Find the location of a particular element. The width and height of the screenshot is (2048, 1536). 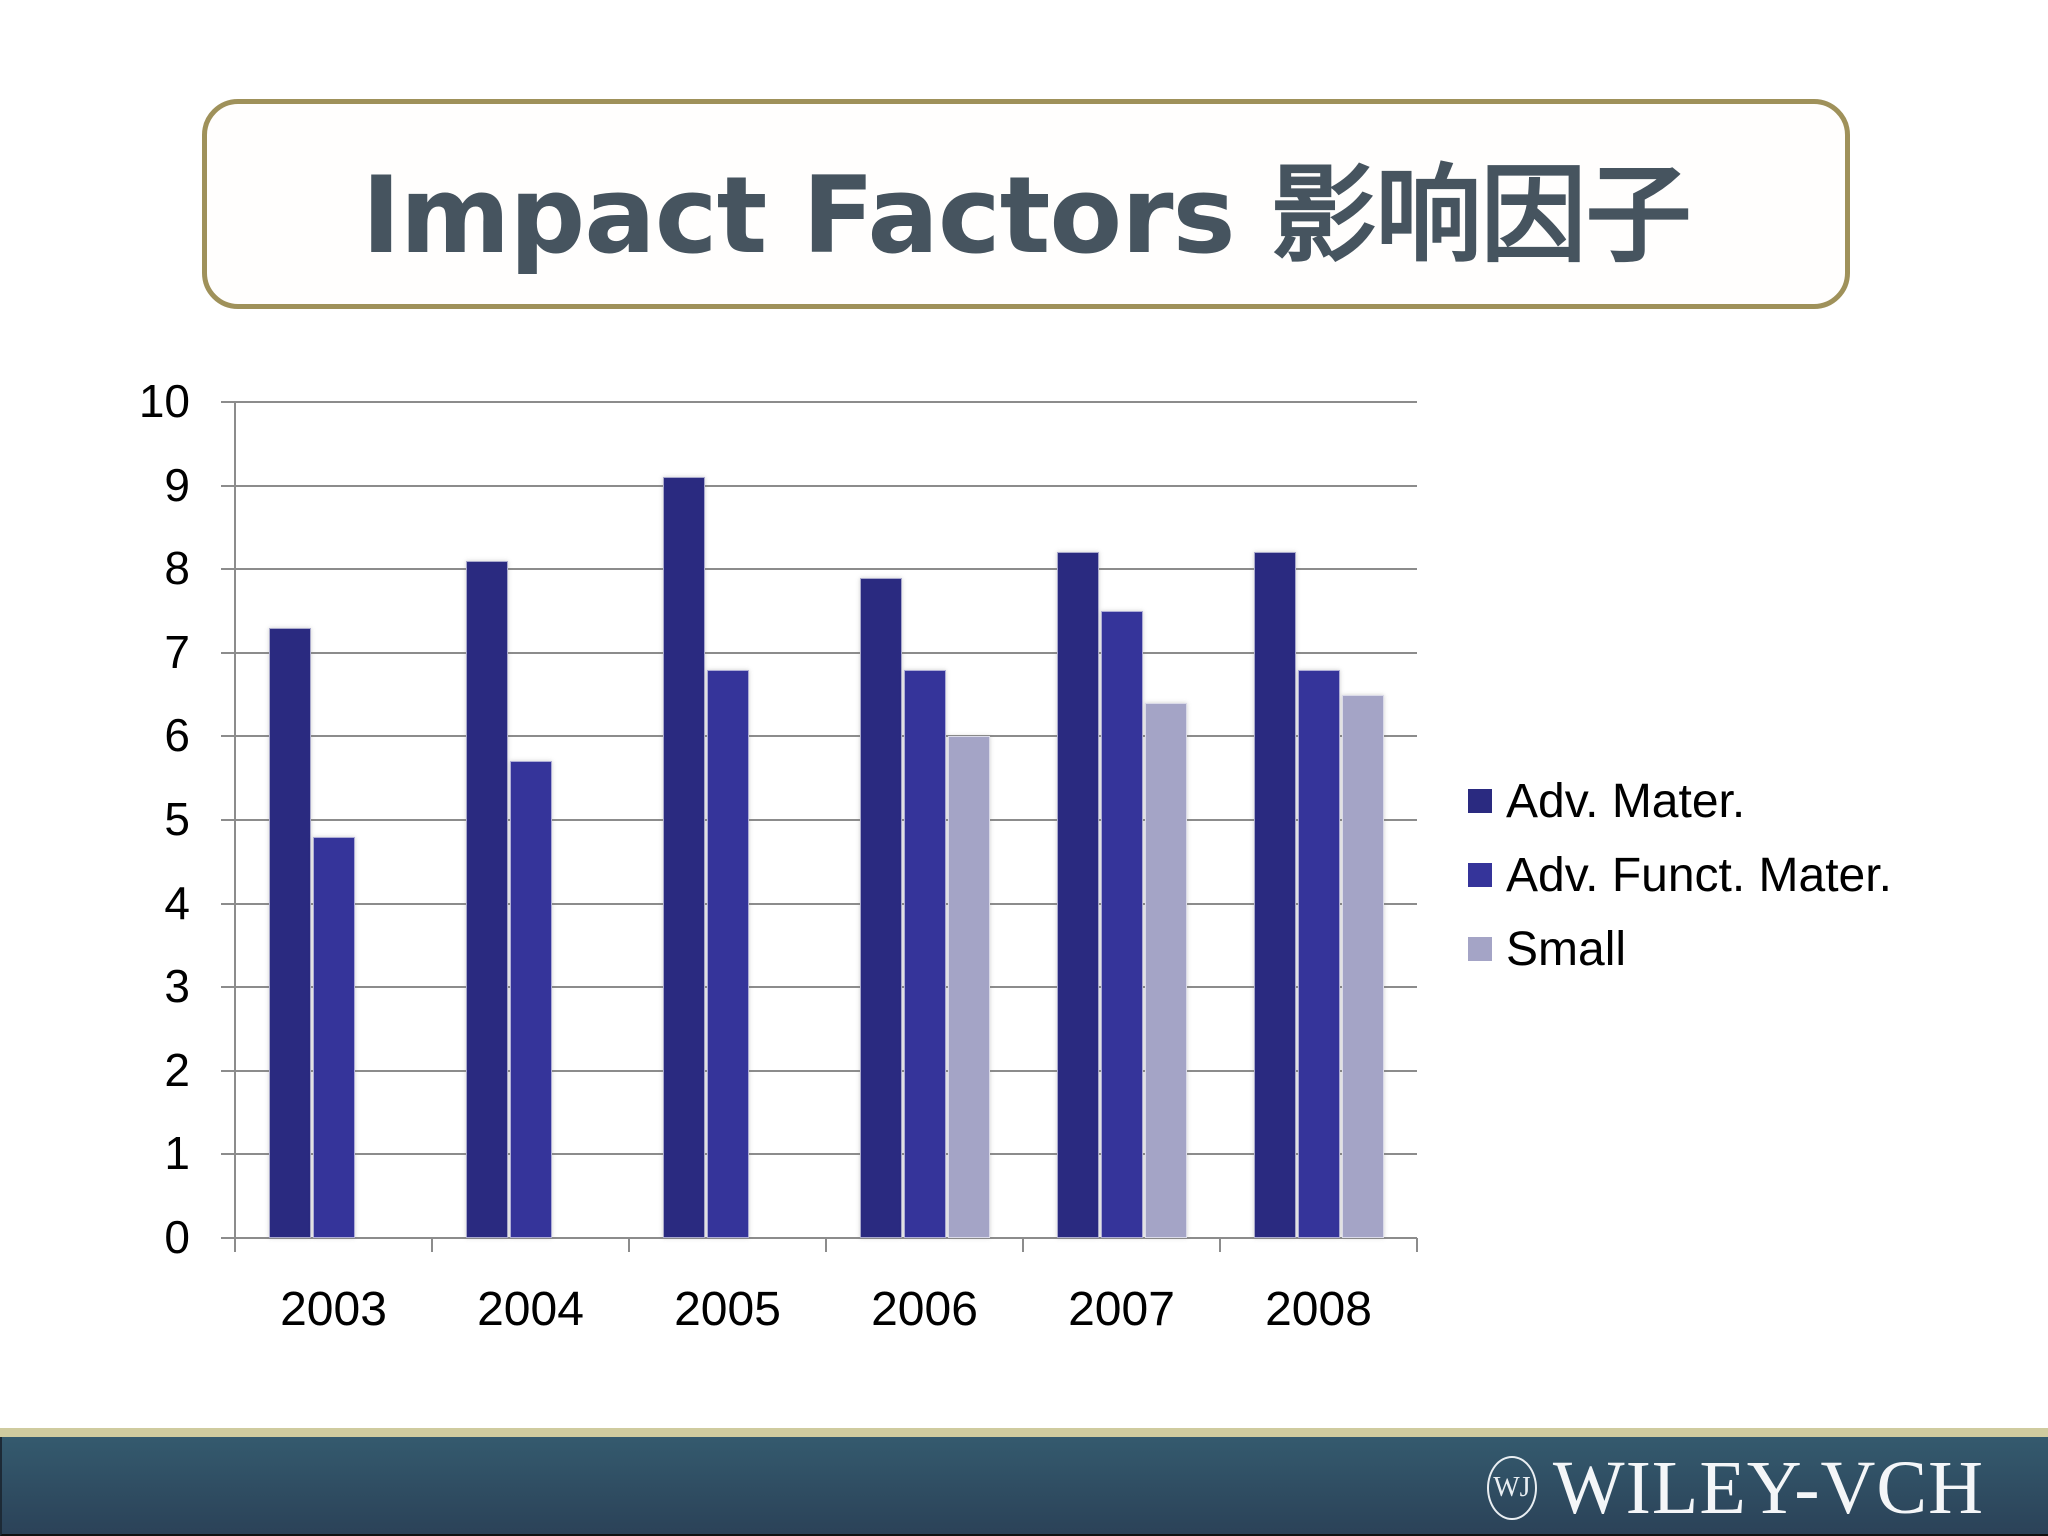

legend-item: Adv. Mater. is located at coordinates (1680, 801).